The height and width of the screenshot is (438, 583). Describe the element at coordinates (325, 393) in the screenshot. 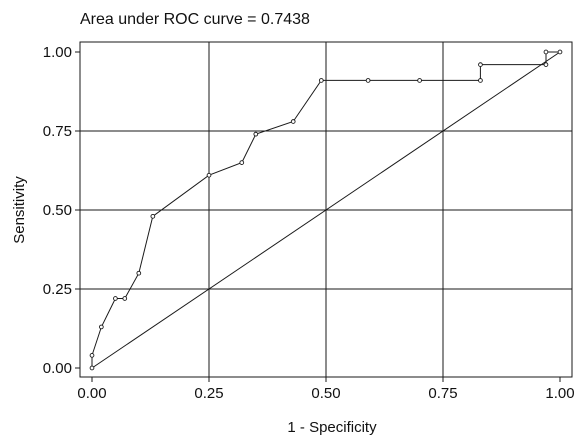

I see `x-tick-label: 0.50` at that location.